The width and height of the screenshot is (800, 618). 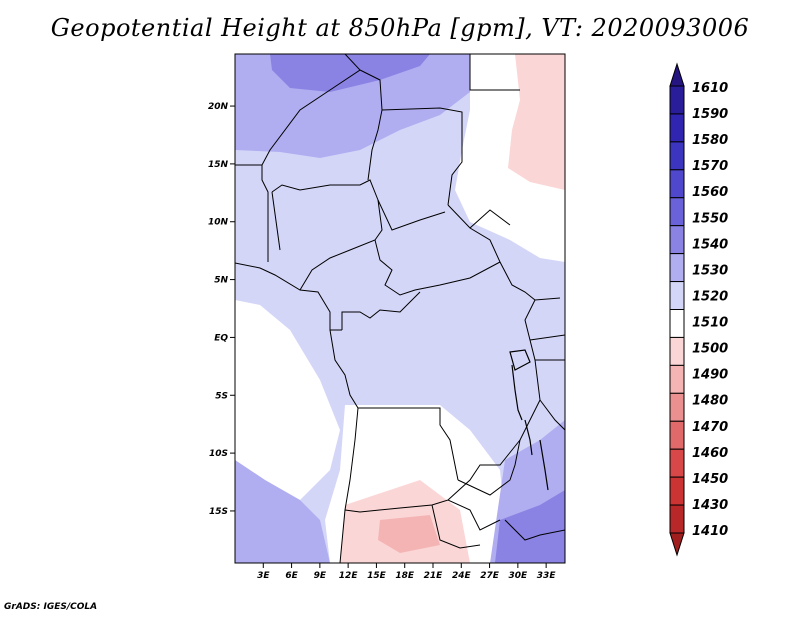 What do you see at coordinates (710, 114) in the screenshot?
I see `colorbar-label: 1590` at bounding box center [710, 114].